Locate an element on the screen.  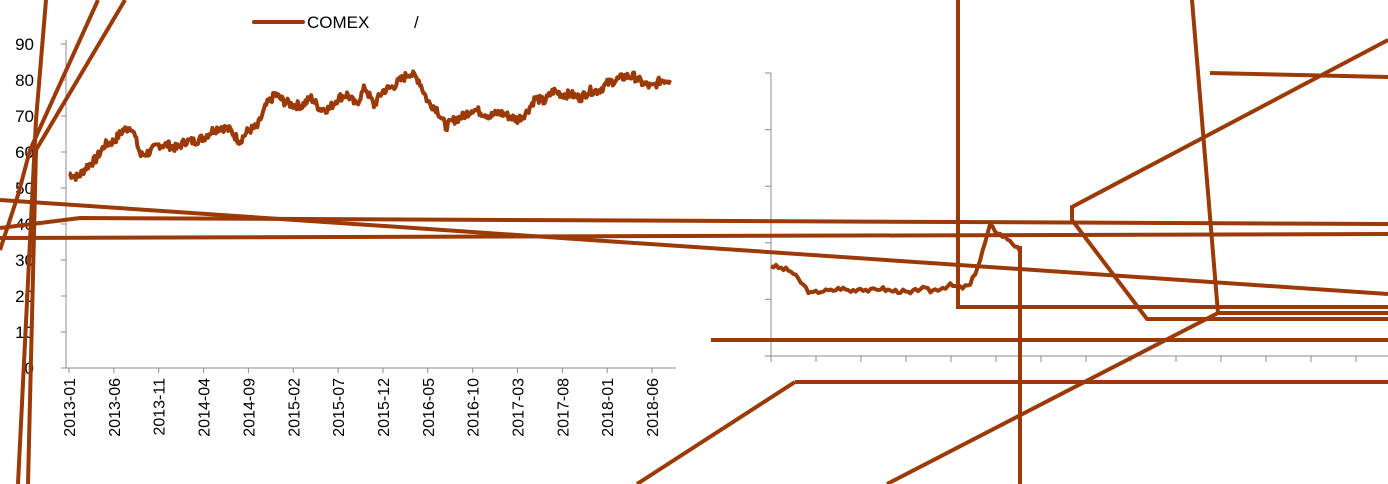
y-tick-label: 70 is located at coordinates (24, 116).